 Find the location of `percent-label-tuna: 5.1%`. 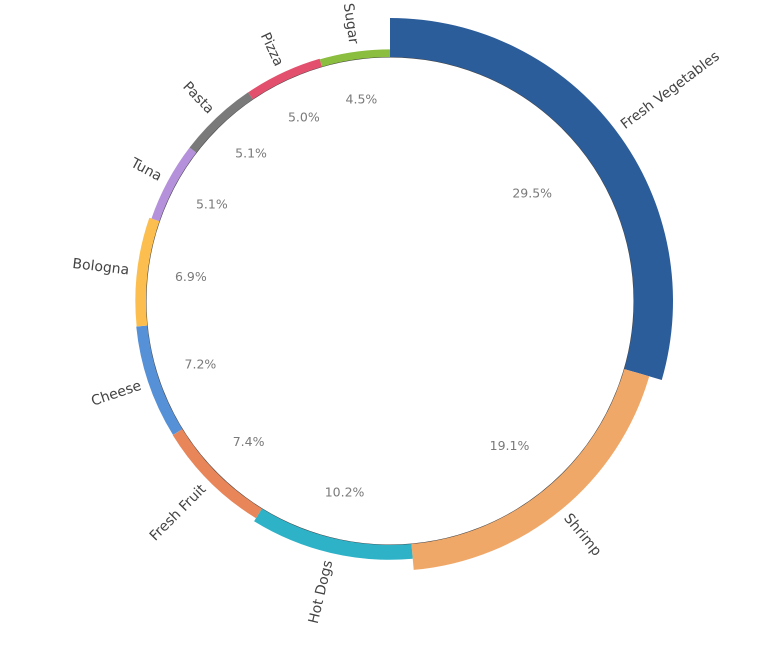

percent-label-tuna: 5.1% is located at coordinates (212, 204).